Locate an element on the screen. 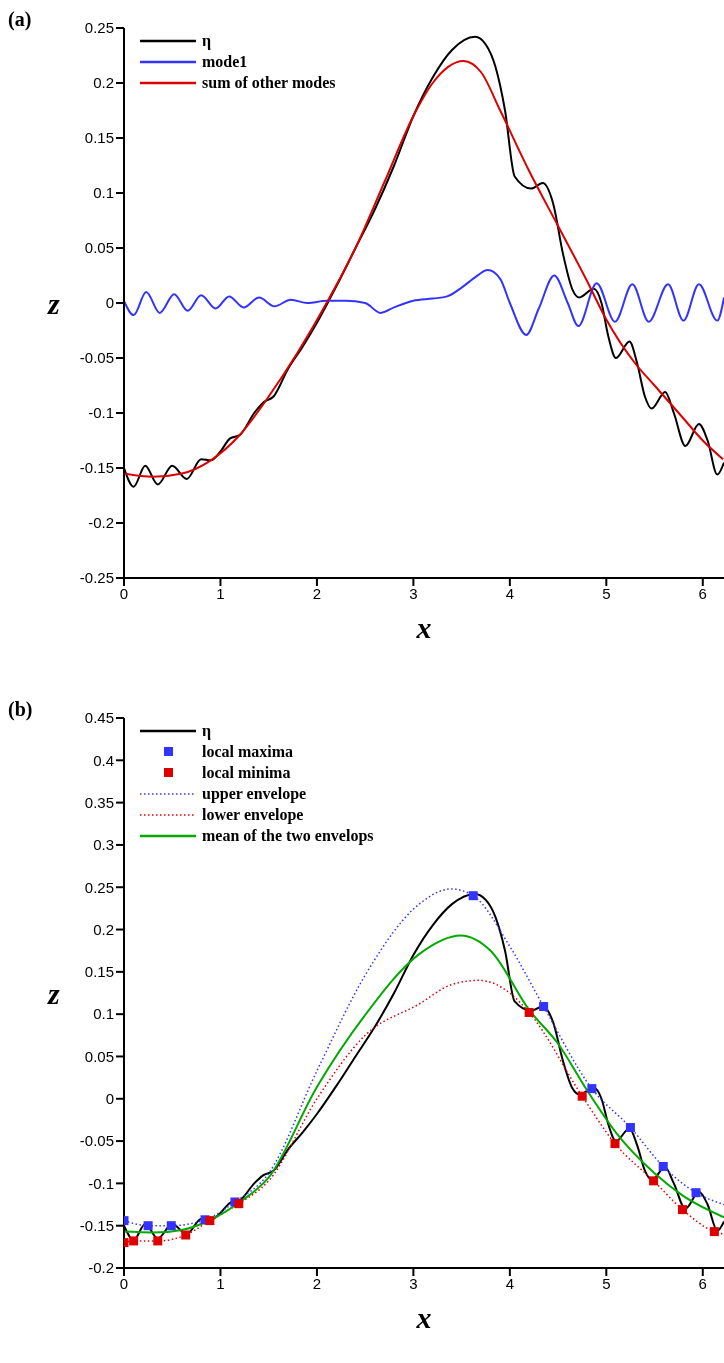  y-tick-label: -0.25 is located at coordinates (96, 578).